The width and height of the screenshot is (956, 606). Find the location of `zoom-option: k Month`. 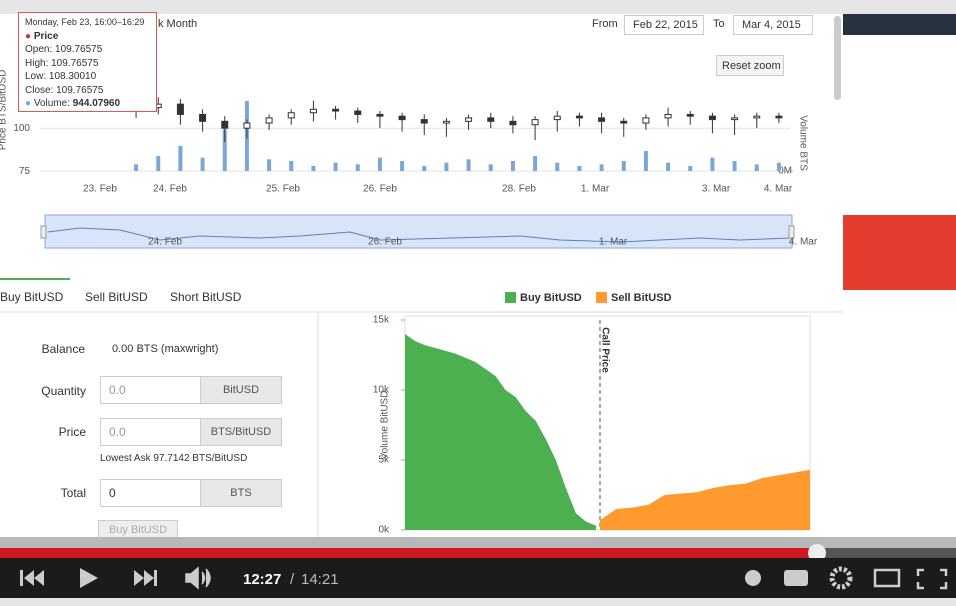

zoom-option: k Month is located at coordinates (178, 24).